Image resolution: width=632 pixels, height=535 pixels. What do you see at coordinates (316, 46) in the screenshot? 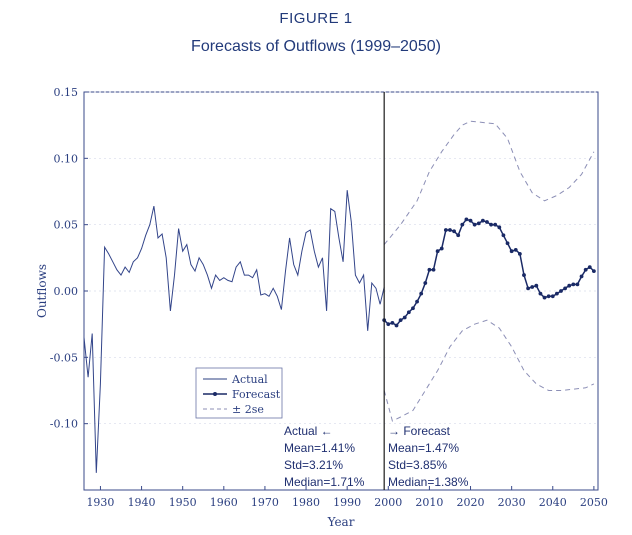
I see `chart-title: Forecasts of Outflows (1999–2050)` at bounding box center [316, 46].